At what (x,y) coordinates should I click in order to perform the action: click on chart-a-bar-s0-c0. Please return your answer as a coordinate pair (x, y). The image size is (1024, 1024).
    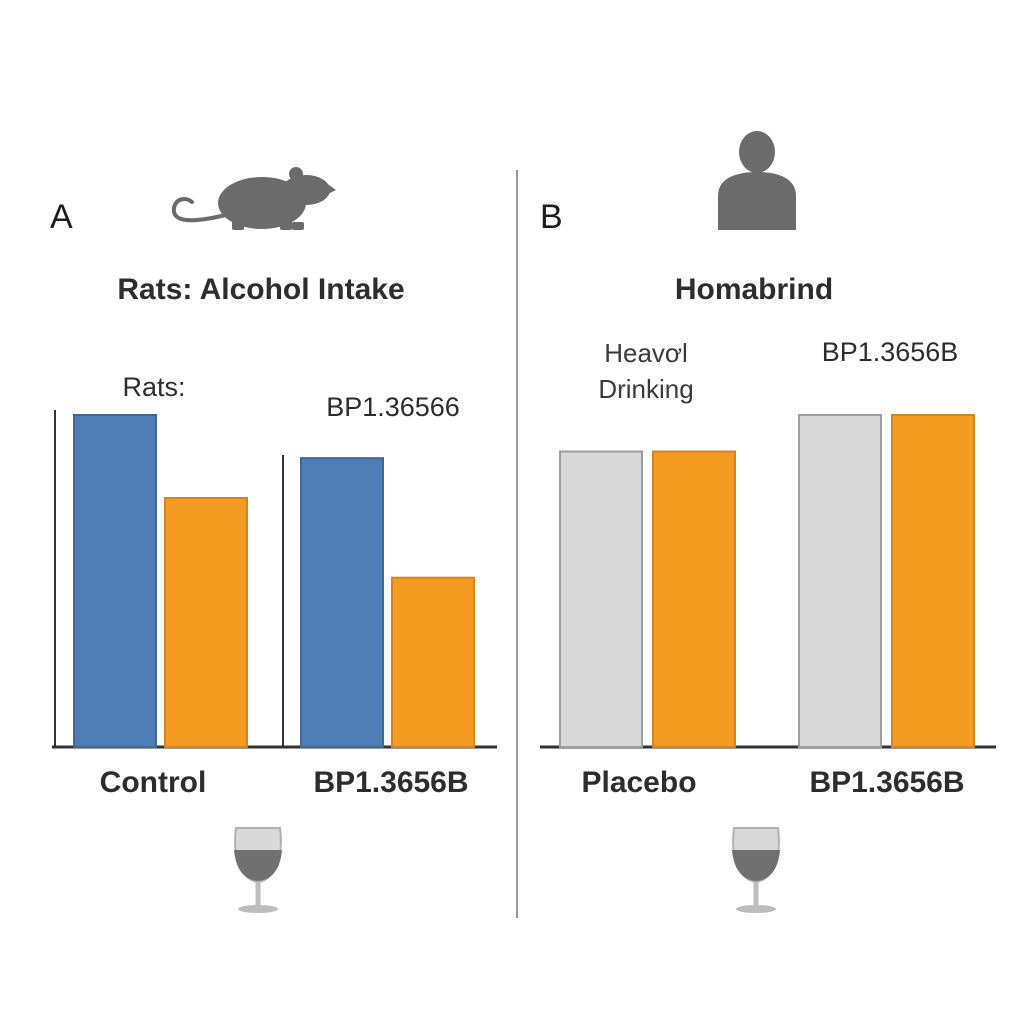
    Looking at the image, I should click on (115, 581).